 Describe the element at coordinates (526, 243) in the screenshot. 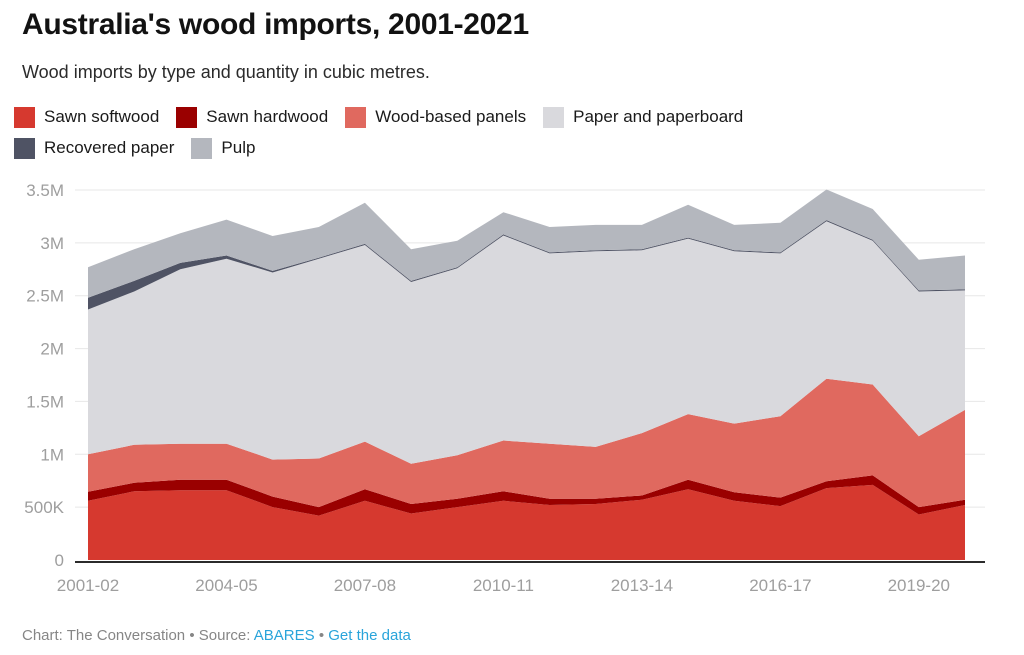

I see `area-pulp` at that location.